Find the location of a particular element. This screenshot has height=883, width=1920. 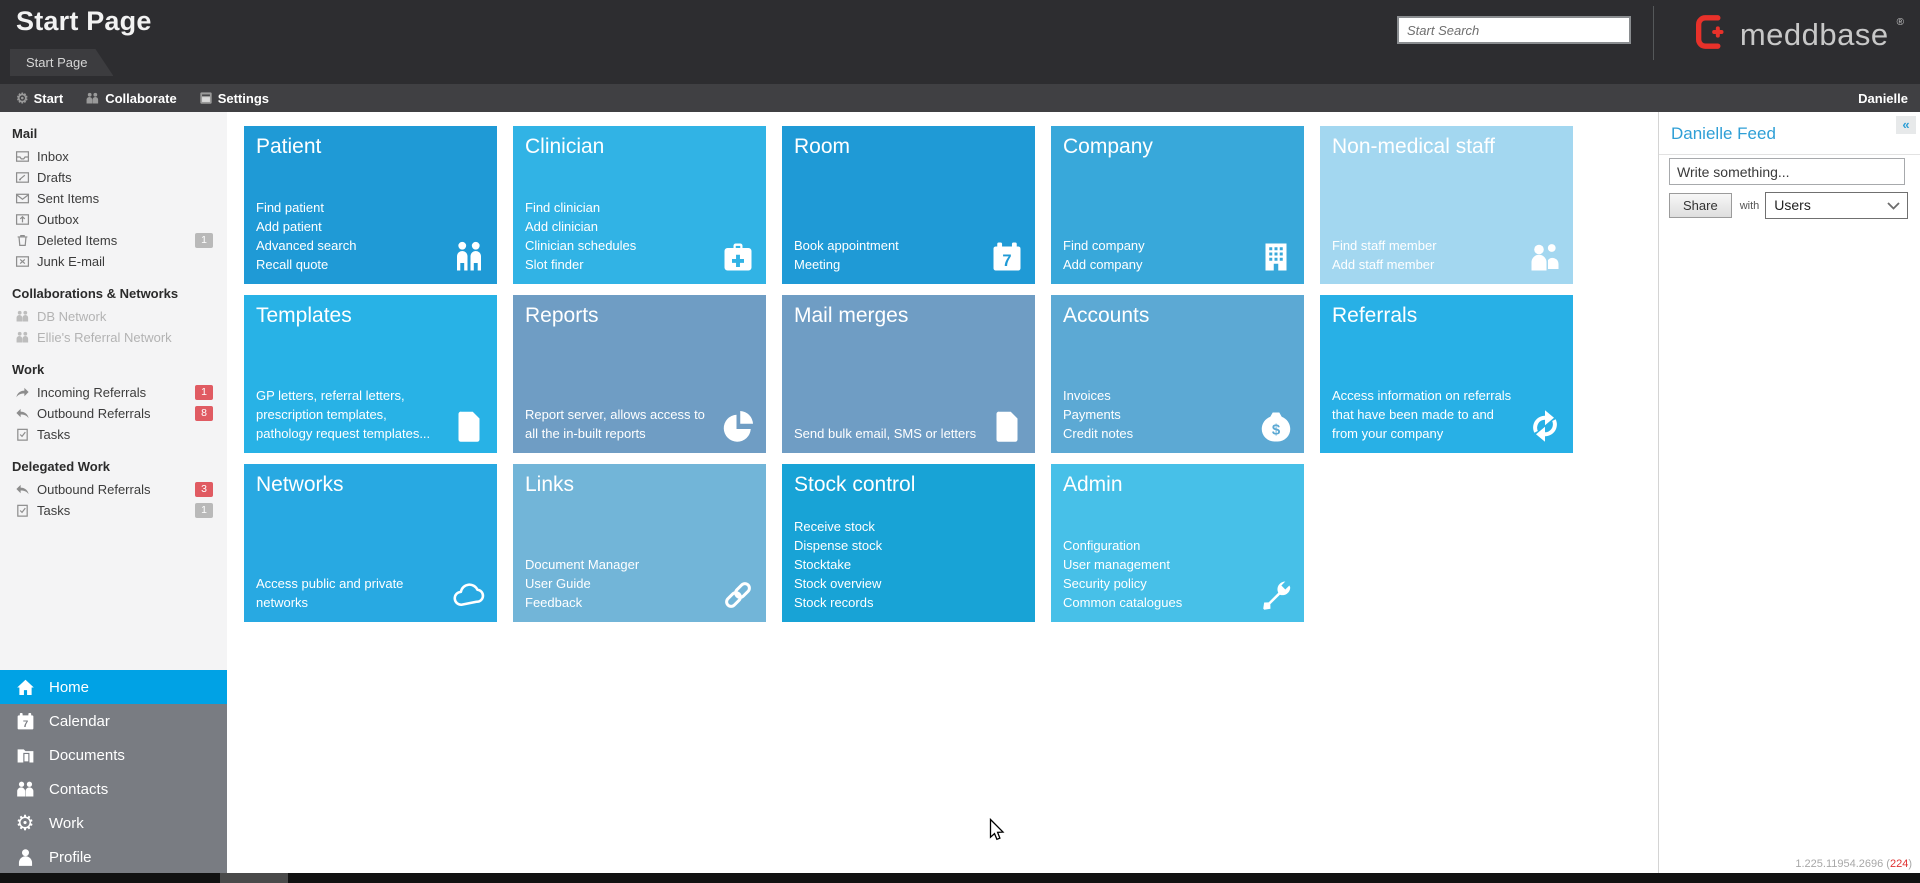

header-divider is located at coordinates (1653, 33).